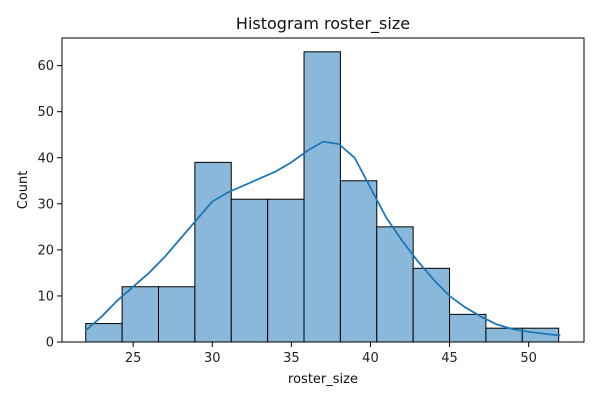 The image size is (600, 400). Describe the element at coordinates (370, 358) in the screenshot. I see `x-tick-label: 40` at that location.